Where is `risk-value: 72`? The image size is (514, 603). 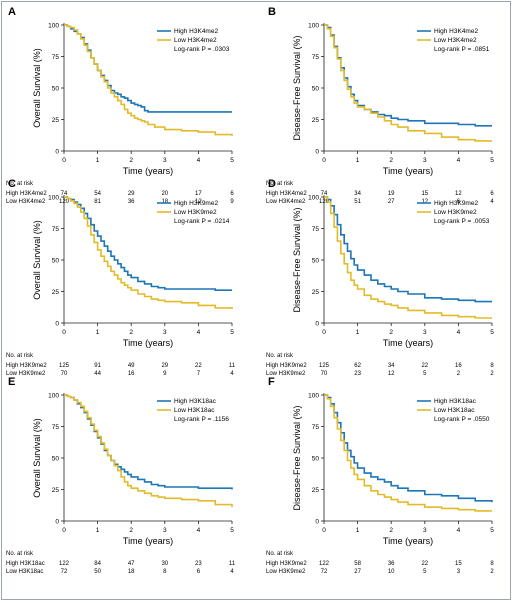
risk-value: 72 is located at coordinates (64, 572).